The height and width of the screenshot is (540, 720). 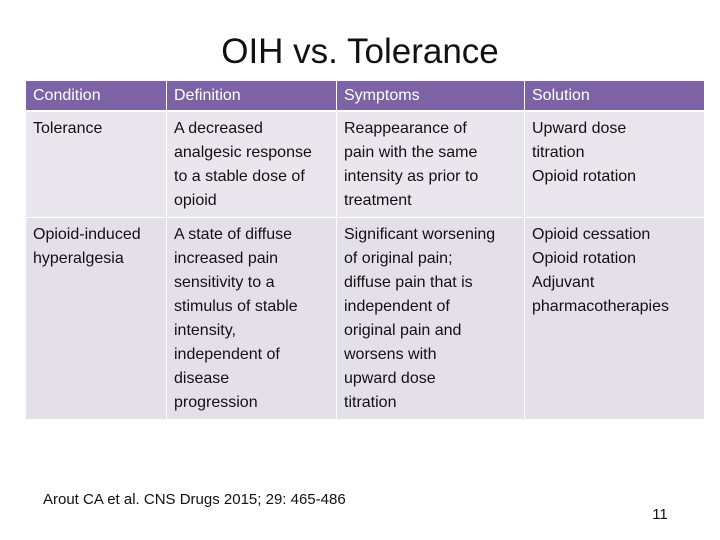 What do you see at coordinates (96, 319) in the screenshot?
I see `cell-condition: Opioid-induced hyperalgesia` at bounding box center [96, 319].